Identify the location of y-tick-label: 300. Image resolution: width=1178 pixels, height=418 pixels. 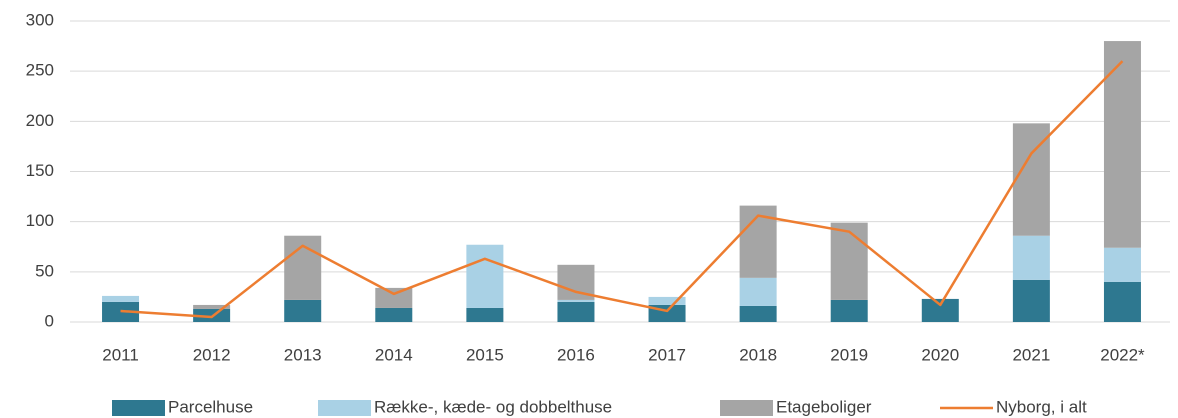
(40, 19).